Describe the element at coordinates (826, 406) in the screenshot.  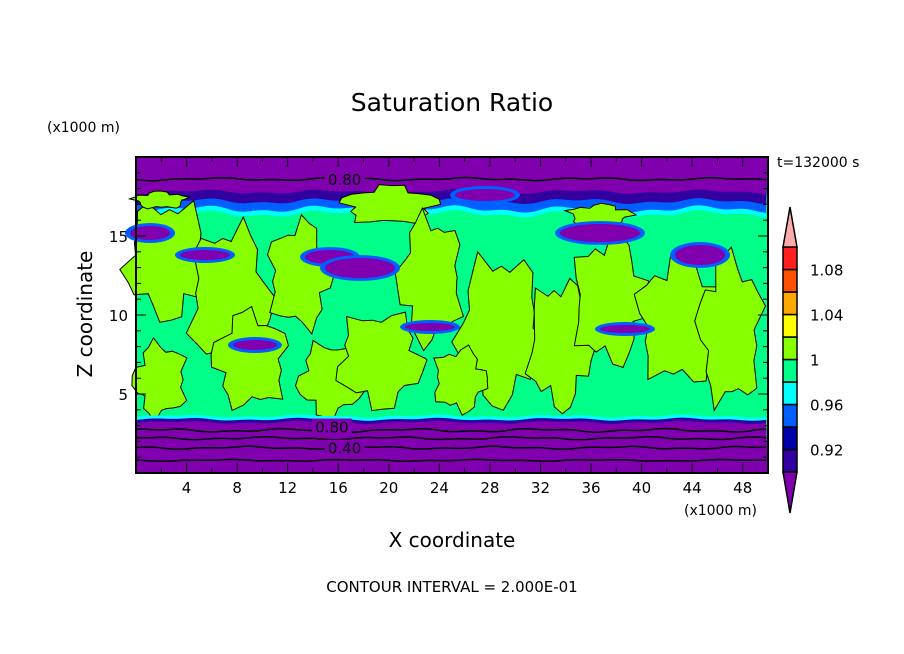
I see `colorbar-tick-label: 0.96` at that location.